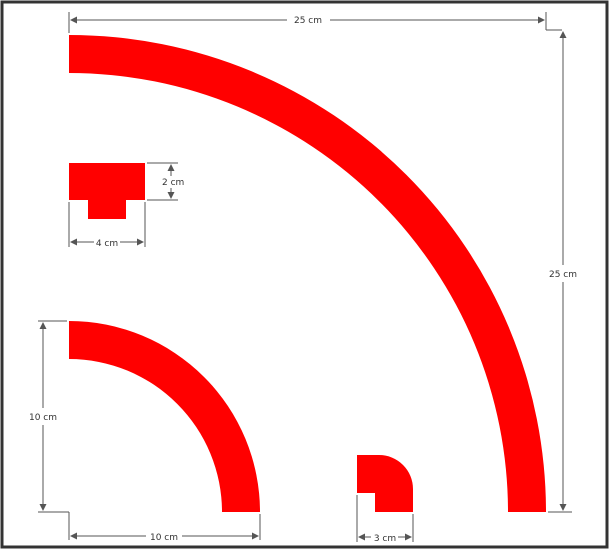 The image size is (612, 552). I want to click on profile-height-label: 2 cm, so click(173, 183).